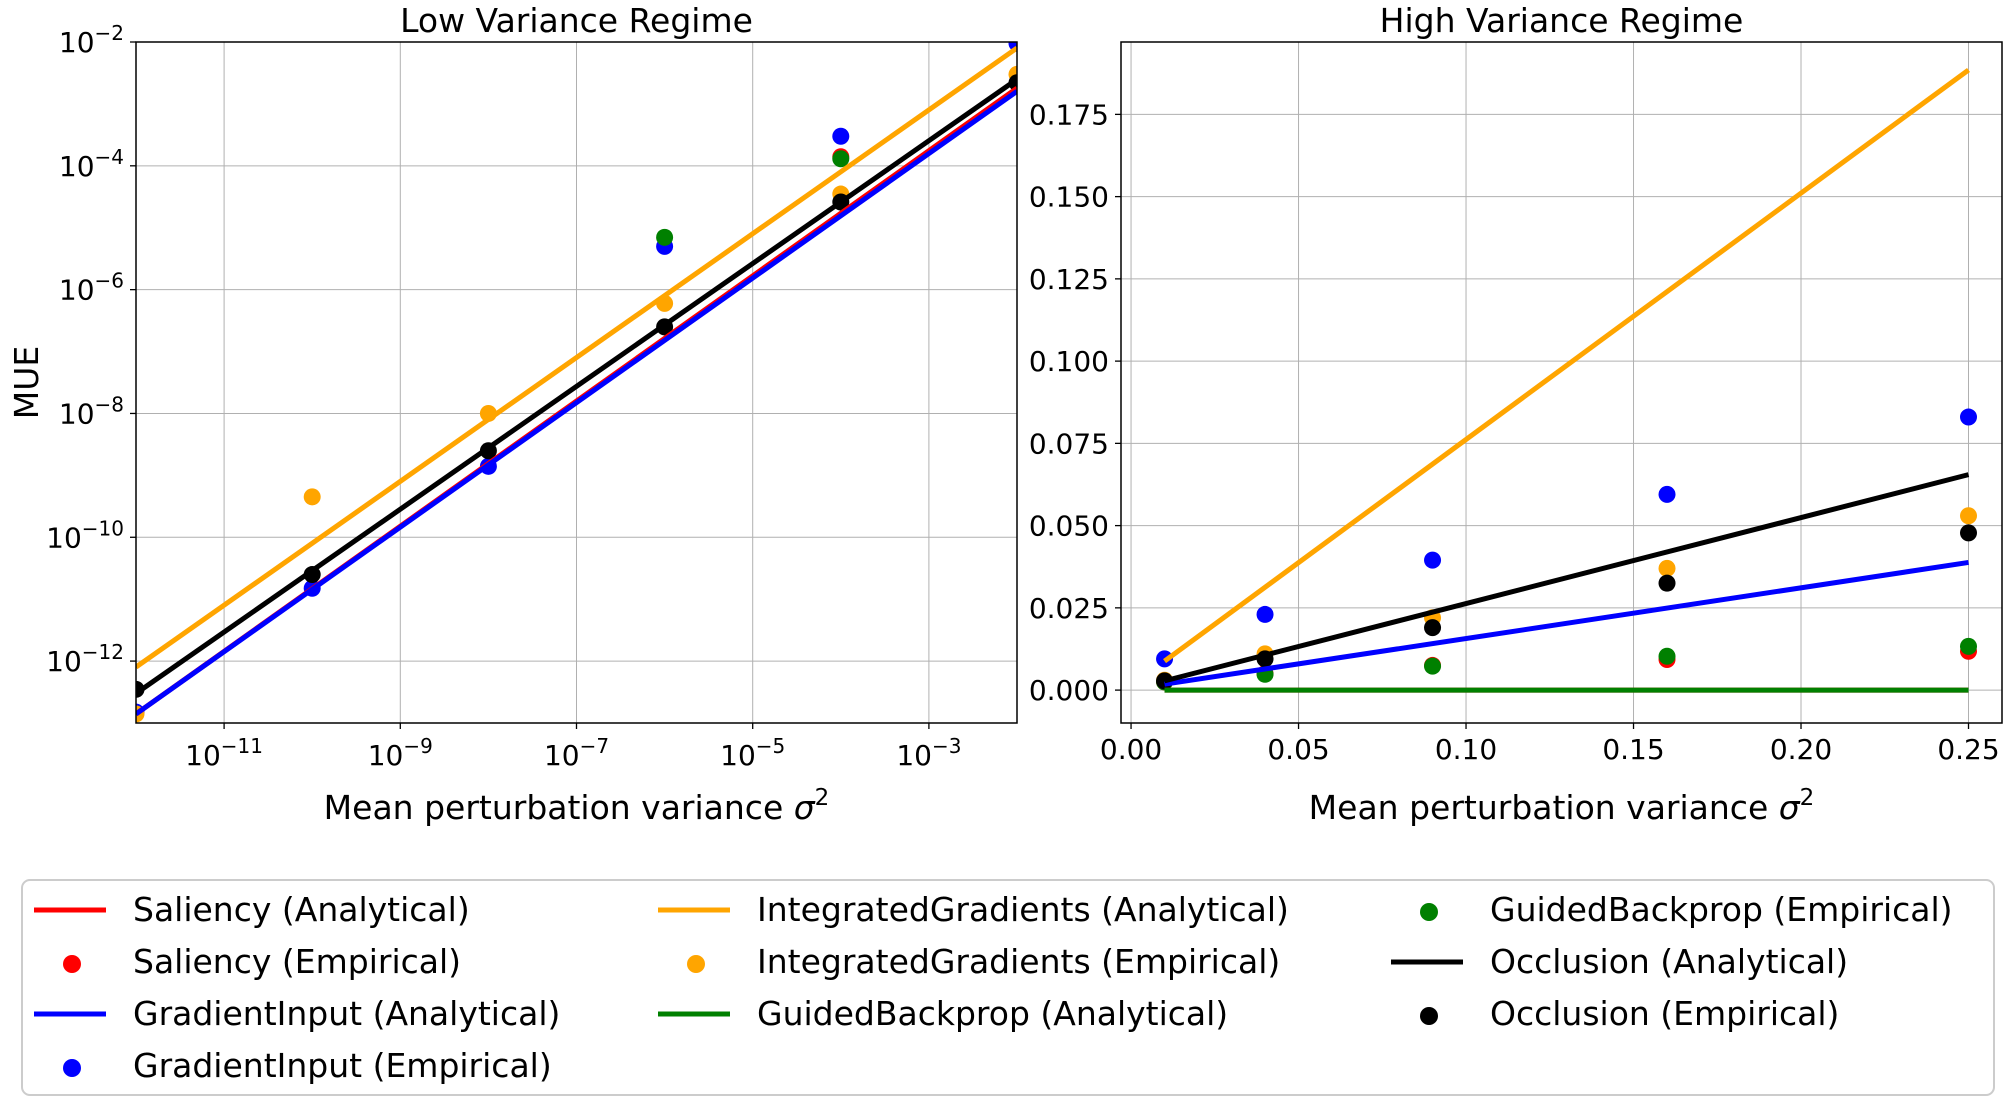  I want to click on high-x-tick-label: 0.15, so click(1633, 749).